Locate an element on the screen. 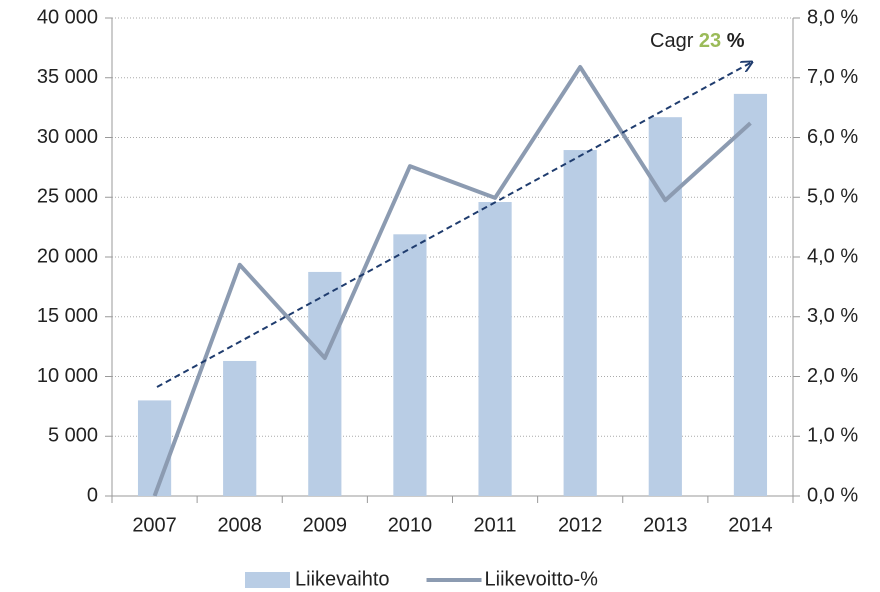 The height and width of the screenshot is (592, 880). x-tick-label: 2009 is located at coordinates (325, 525).